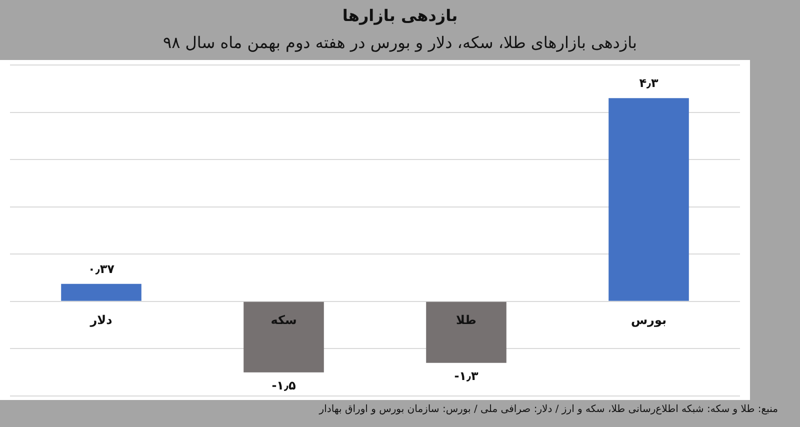  I want to click on data-label: ۴٫۳, so click(649, 83).